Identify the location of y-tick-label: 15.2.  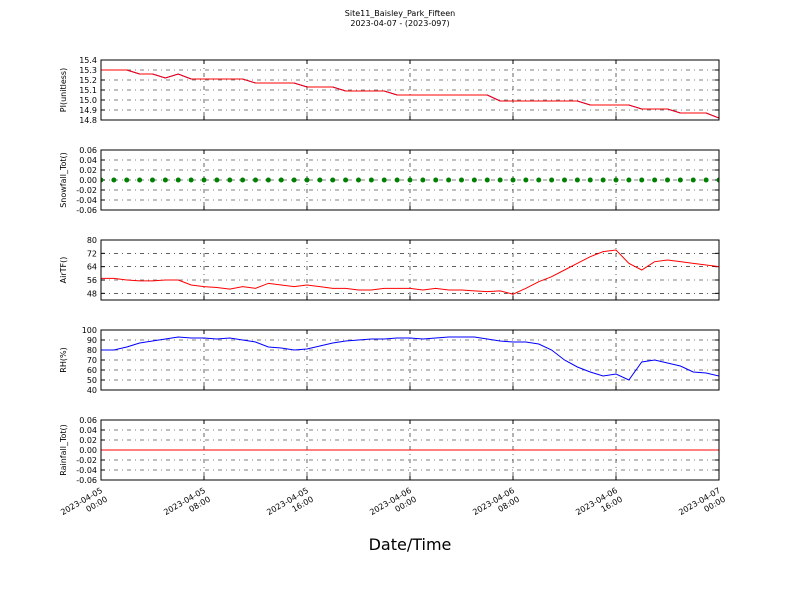
(88, 80).